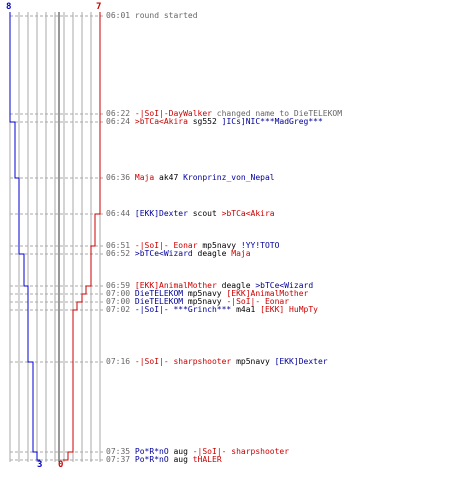 This screenshot has height=500, width=450. I want to click on log-entry: 06:52 >bTCe<Wizard deagle Maja, so click(178, 254).